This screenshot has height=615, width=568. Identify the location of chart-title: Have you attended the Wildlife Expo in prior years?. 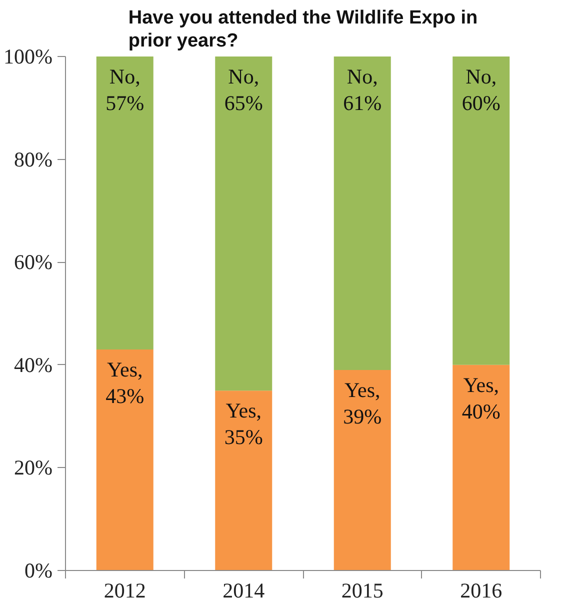
(303, 29).